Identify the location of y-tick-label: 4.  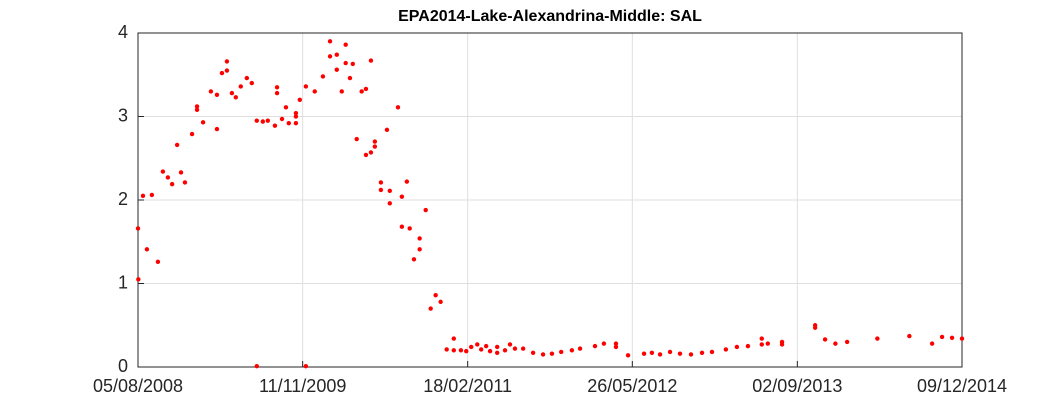
(123, 32).